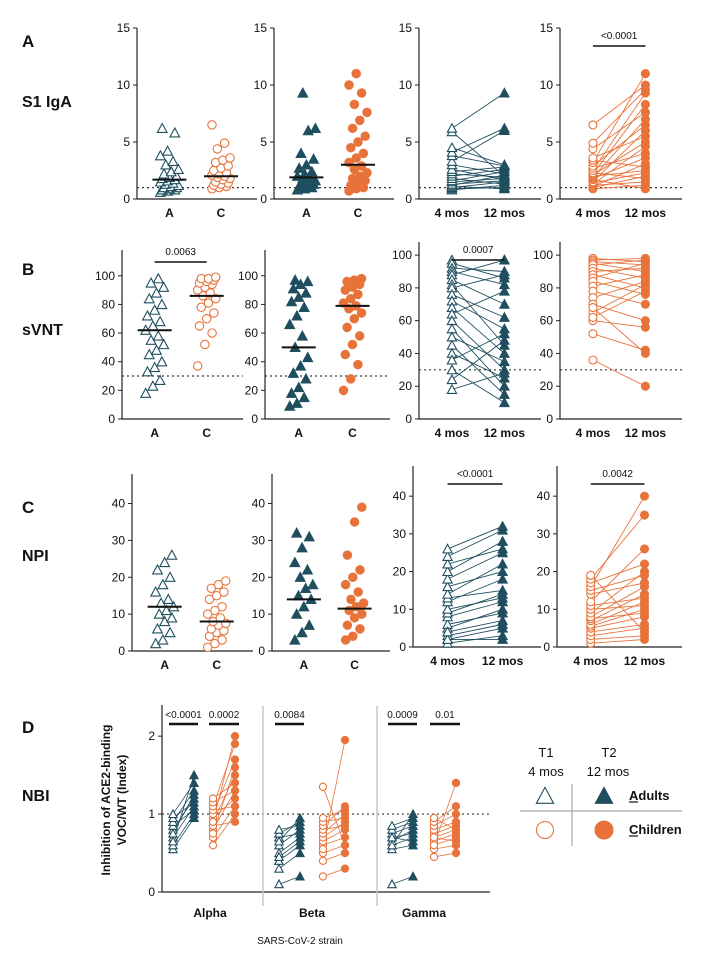  I want to click on pvalue-label: 0.0042, so click(617, 474).